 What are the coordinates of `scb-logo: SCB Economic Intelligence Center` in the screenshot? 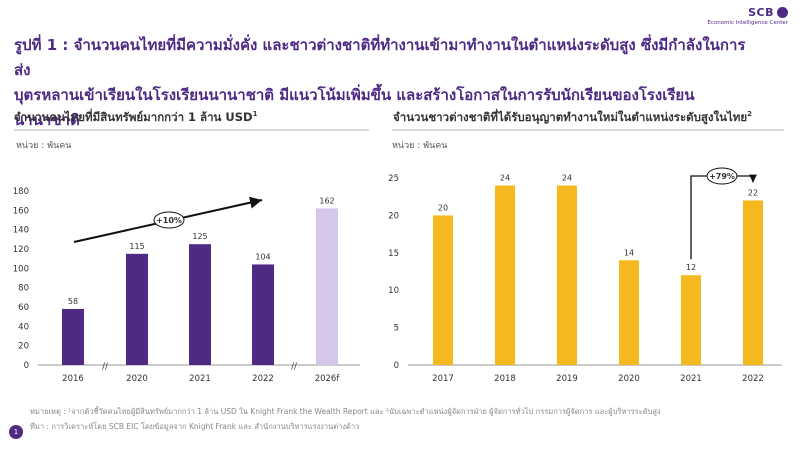 It's located at (747, 16).